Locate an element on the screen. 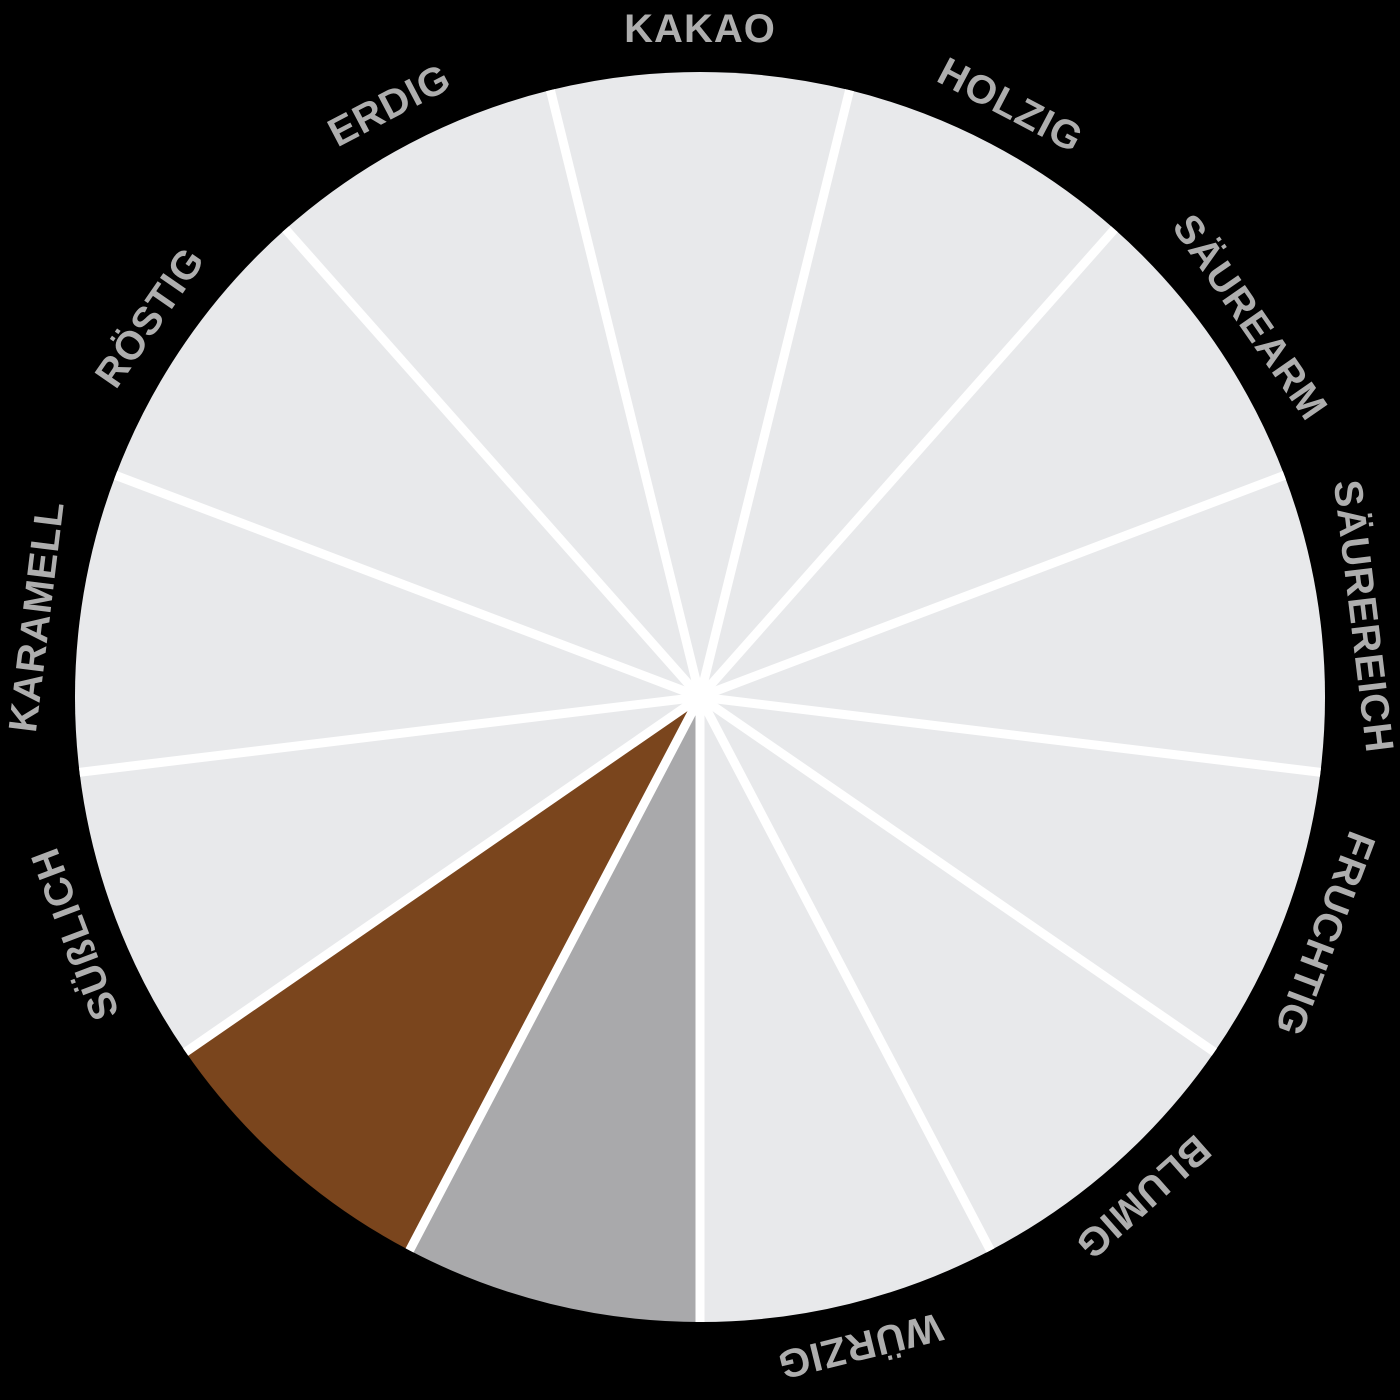 The height and width of the screenshot is (1400, 1400). wheel-segment-fruchtig is located at coordinates (1010, 875).